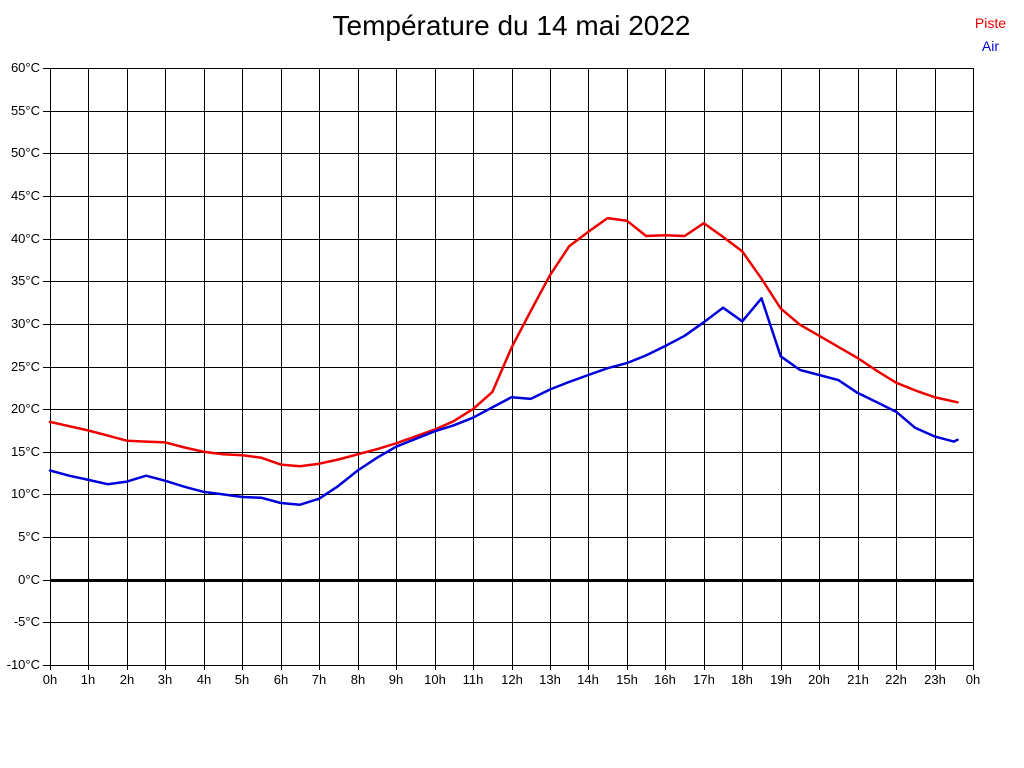  I want to click on chart-title: Température du 14 mai 2022, so click(511, 25).